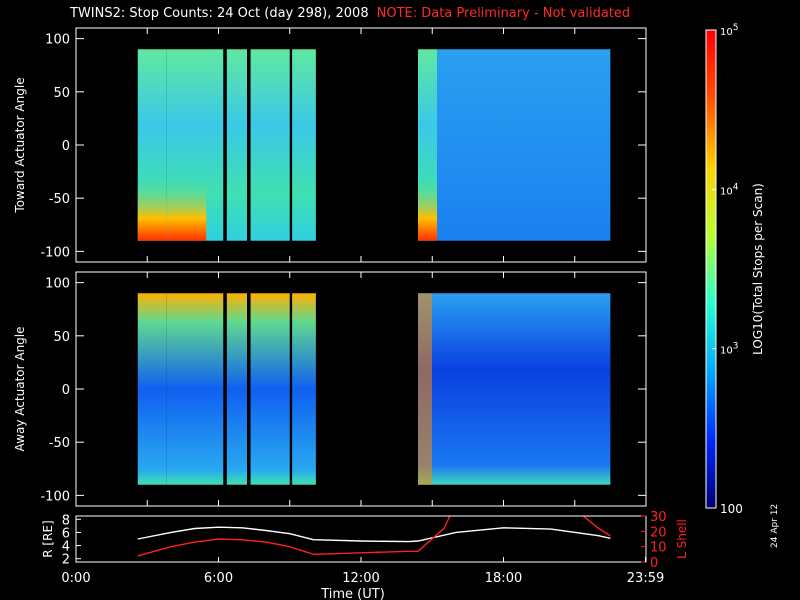 The width and height of the screenshot is (800, 600). What do you see at coordinates (731, 509) in the screenshot?
I see `colorbar-tick-label: 100` at bounding box center [731, 509].